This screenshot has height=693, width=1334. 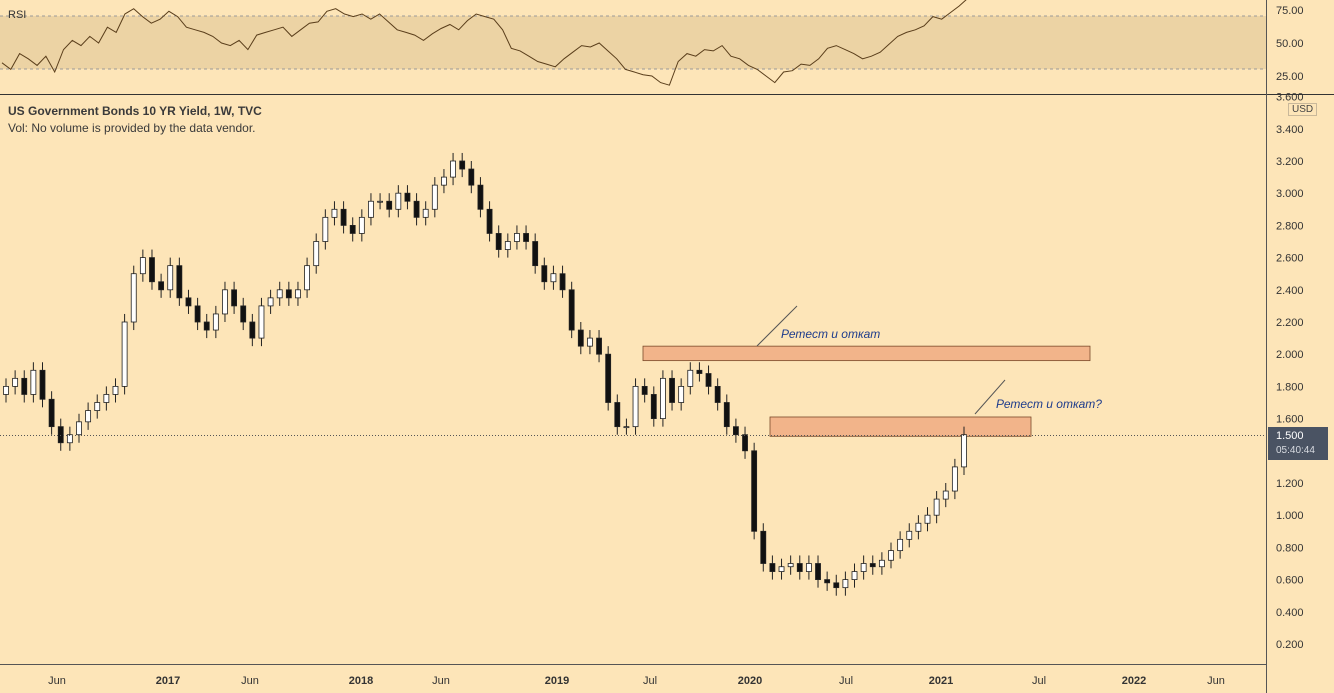 What do you see at coordinates (866, 353) in the screenshot?
I see `resistance-zone-2020` at bounding box center [866, 353].